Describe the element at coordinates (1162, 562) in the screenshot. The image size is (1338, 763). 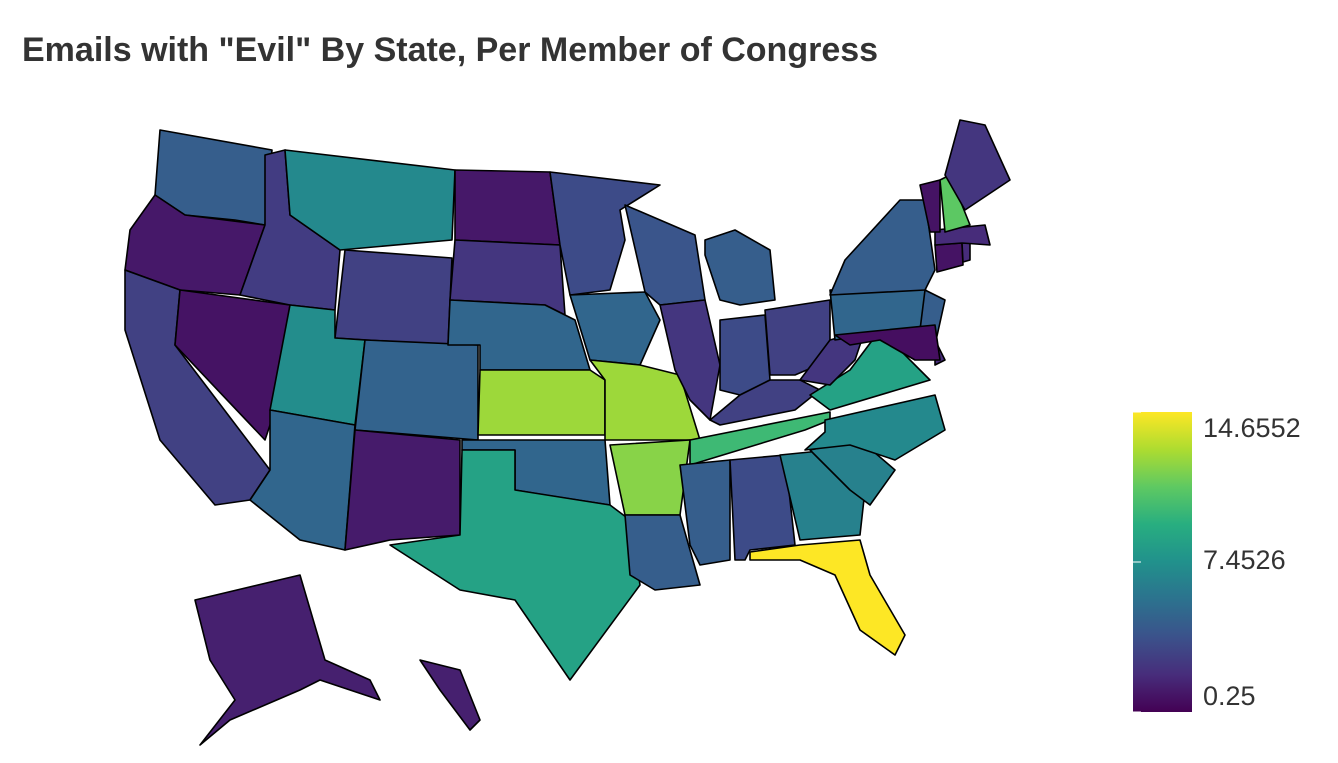
I see `color-bar` at that location.